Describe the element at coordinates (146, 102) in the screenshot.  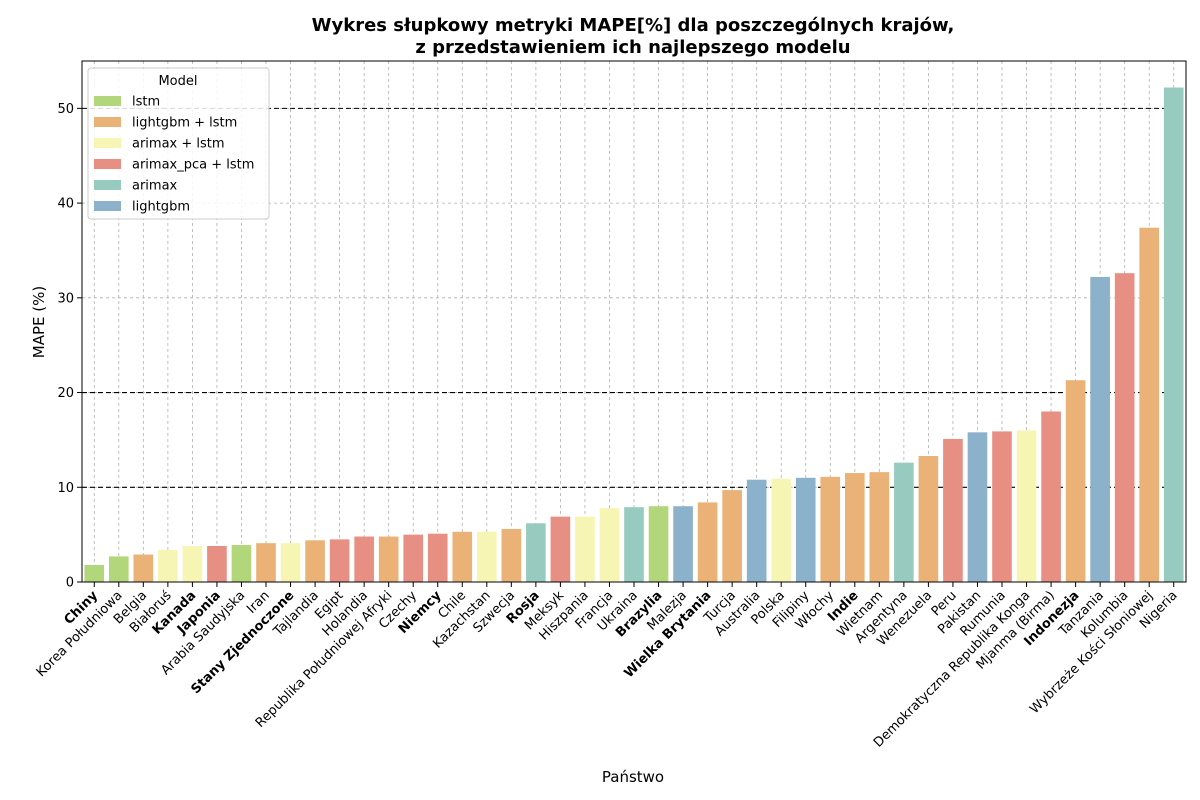
I see `legend-label: lstm` at that location.